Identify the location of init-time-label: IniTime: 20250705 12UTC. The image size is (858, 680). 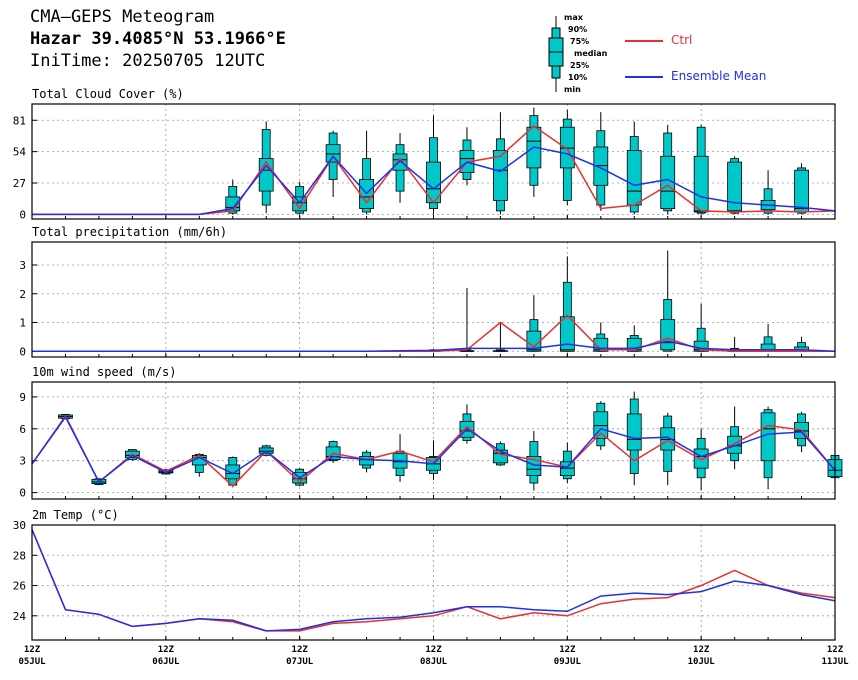
(148, 61).